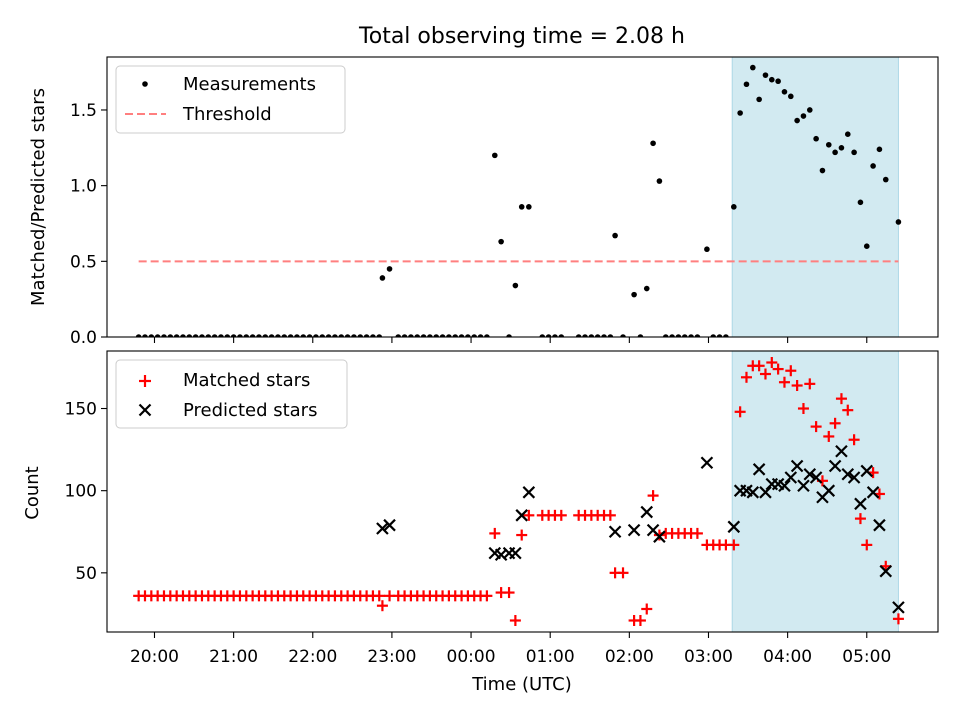 This screenshot has height=720, width=960. Describe the element at coordinates (233, 657) in the screenshot. I see `x-tick-label: 21:00` at that location.